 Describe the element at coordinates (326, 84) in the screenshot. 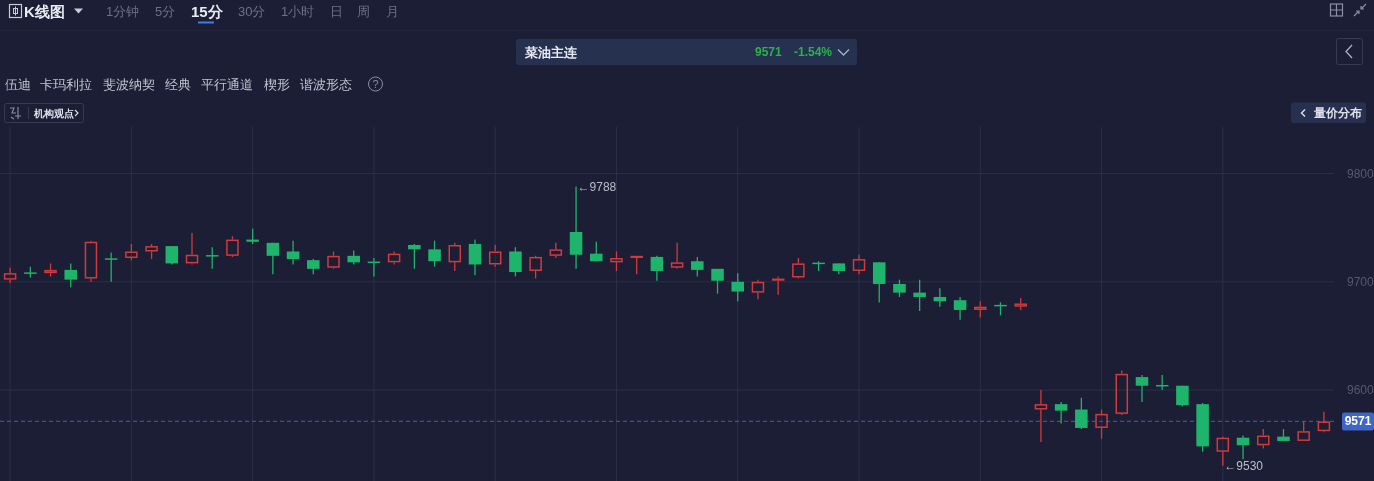

I see `text: 谐波形态` at that location.